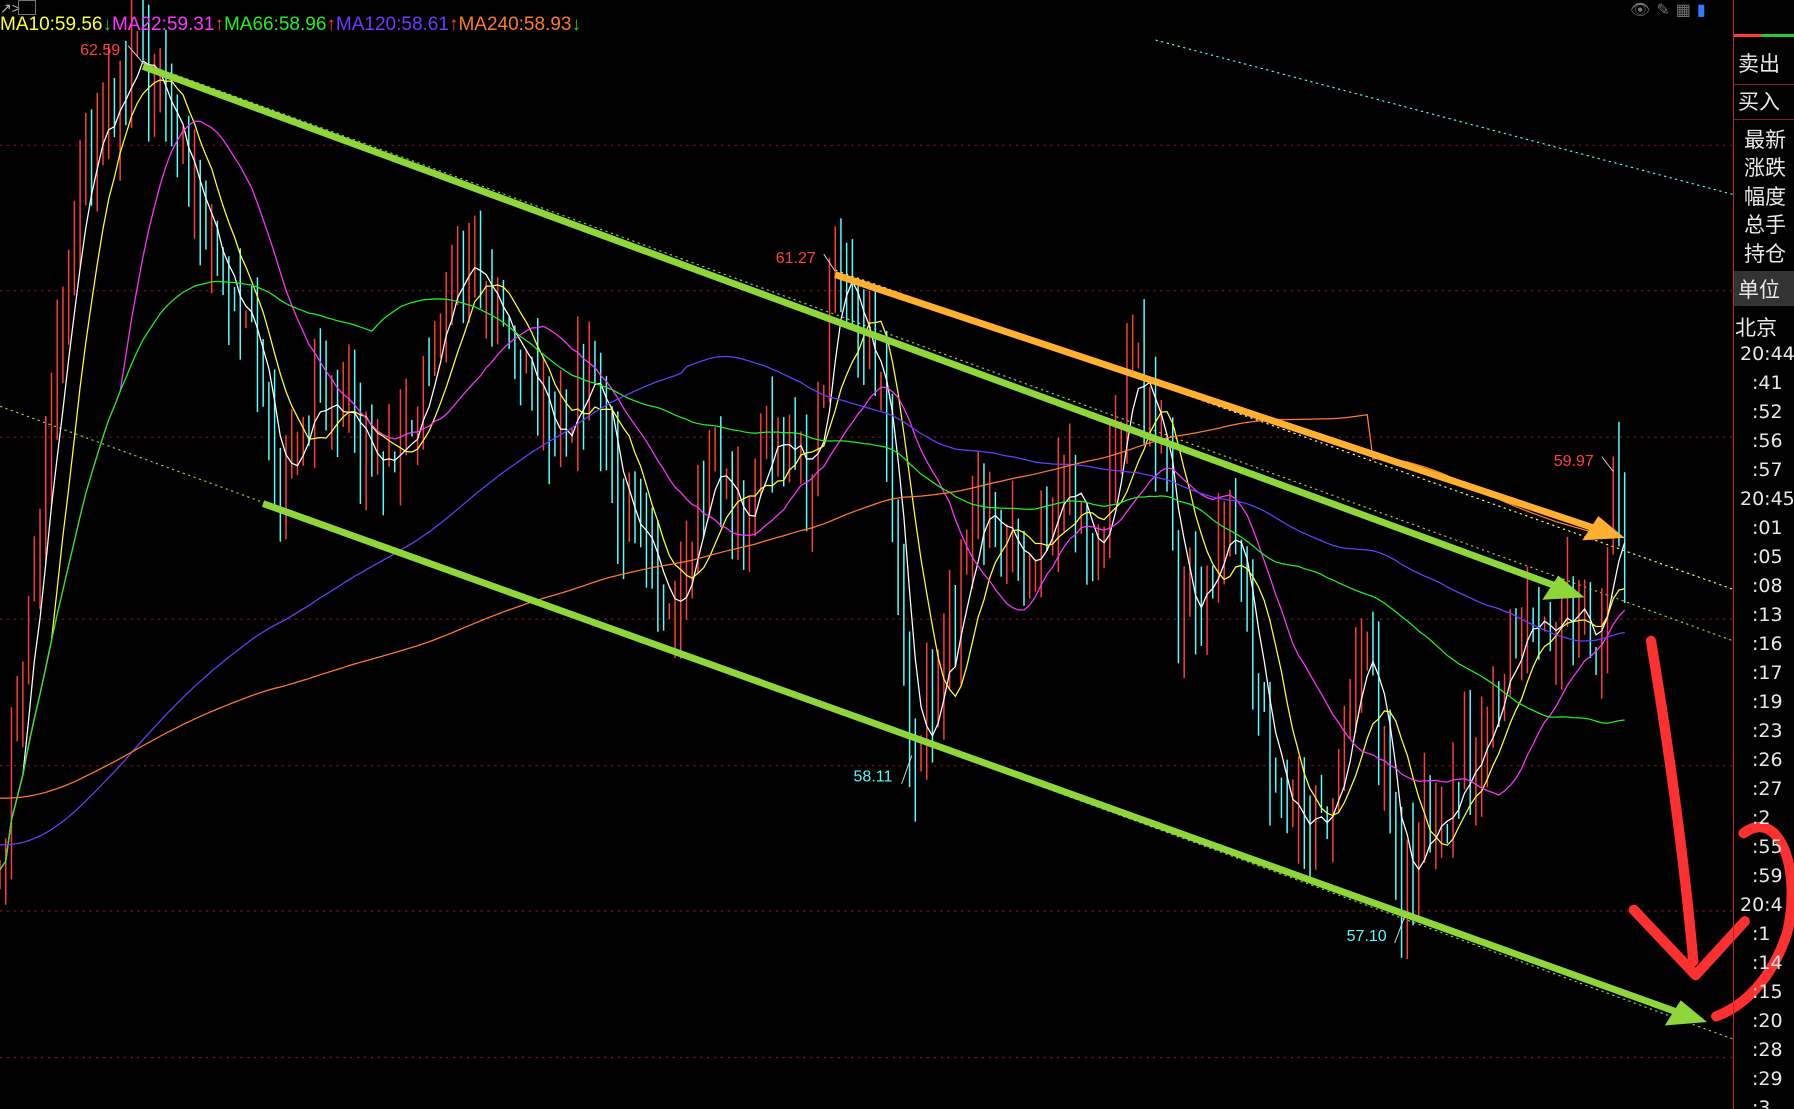 The height and width of the screenshot is (1109, 1794). I want to click on time-label: :41, so click(1767, 383).